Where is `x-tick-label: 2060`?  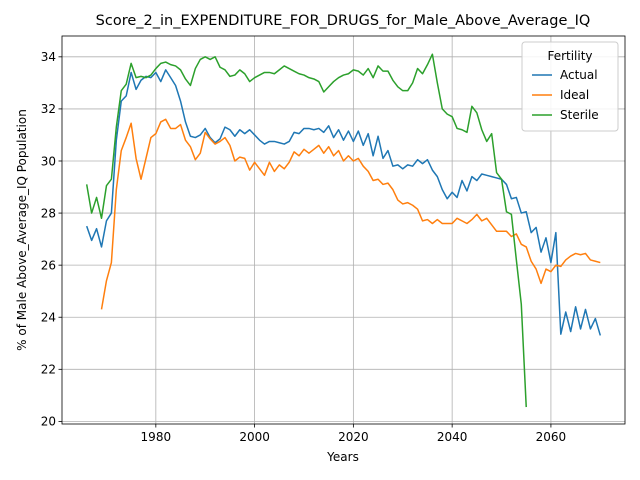 x-tick-label: 2060 is located at coordinates (551, 437).